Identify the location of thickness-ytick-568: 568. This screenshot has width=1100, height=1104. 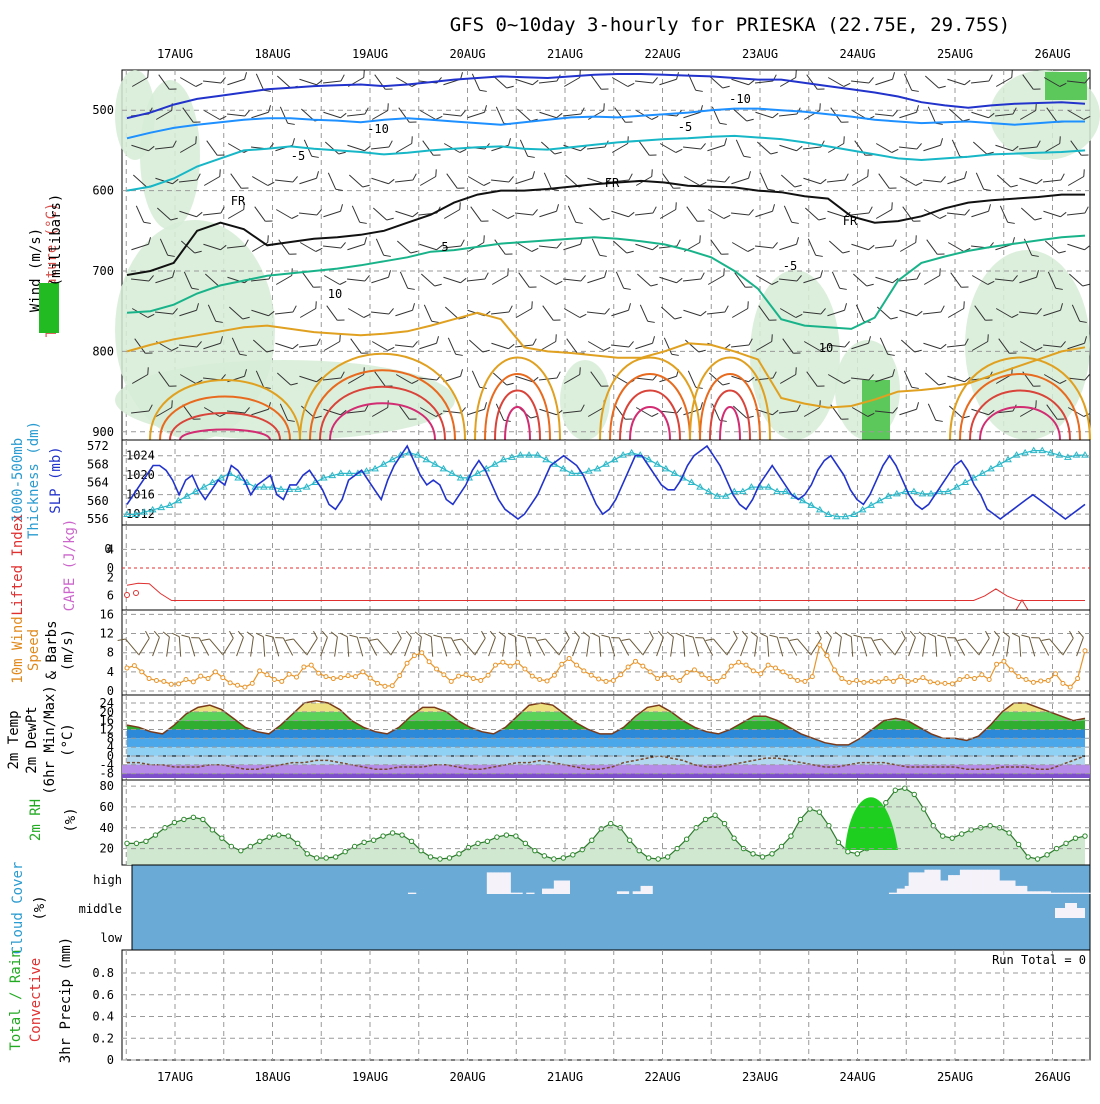
(98, 464).